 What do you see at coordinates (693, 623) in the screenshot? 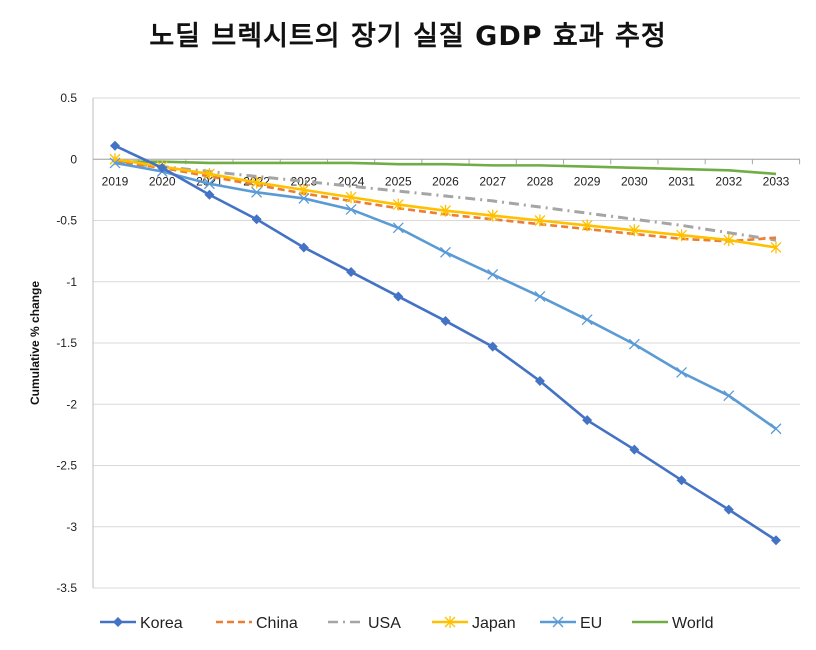
I see `legend-label-world: World` at bounding box center [693, 623].